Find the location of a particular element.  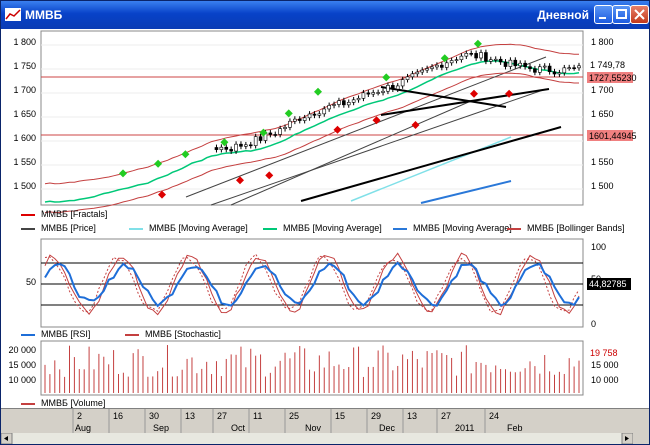

title-bar: ММВБ Дневной is located at coordinates (325, 15).